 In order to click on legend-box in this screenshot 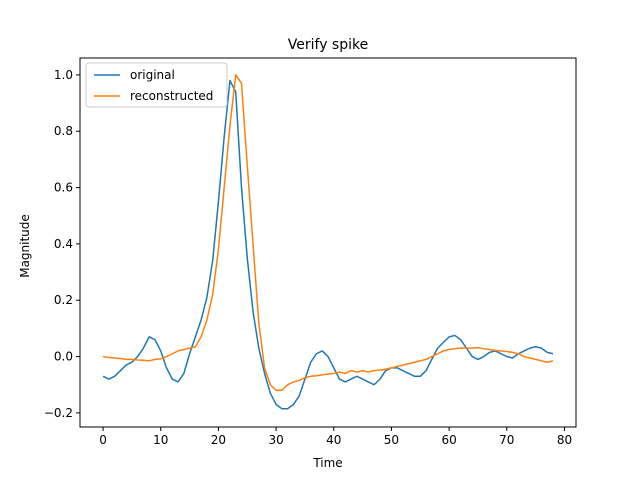, I will do `click(156, 85)`.